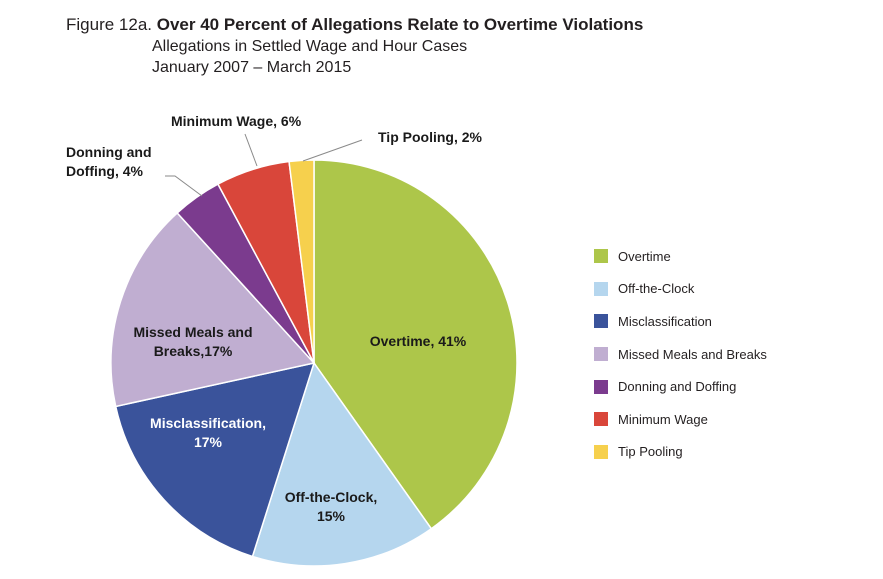 This screenshot has height=579, width=883. Describe the element at coordinates (215, 459) in the screenshot. I see `pie-slice-misclassification` at that location.